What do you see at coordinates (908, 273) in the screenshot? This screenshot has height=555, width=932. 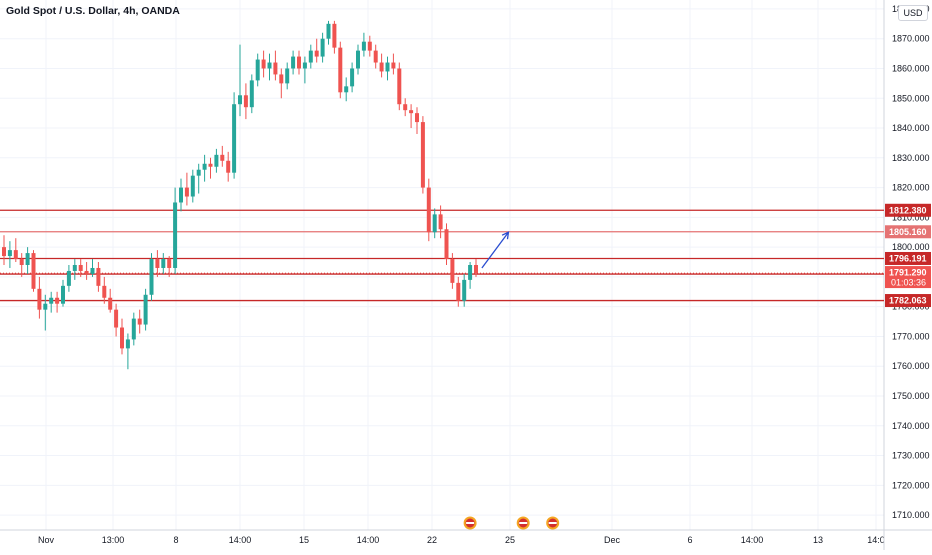 I see `last-price-label: 1791.290` at bounding box center [908, 273].